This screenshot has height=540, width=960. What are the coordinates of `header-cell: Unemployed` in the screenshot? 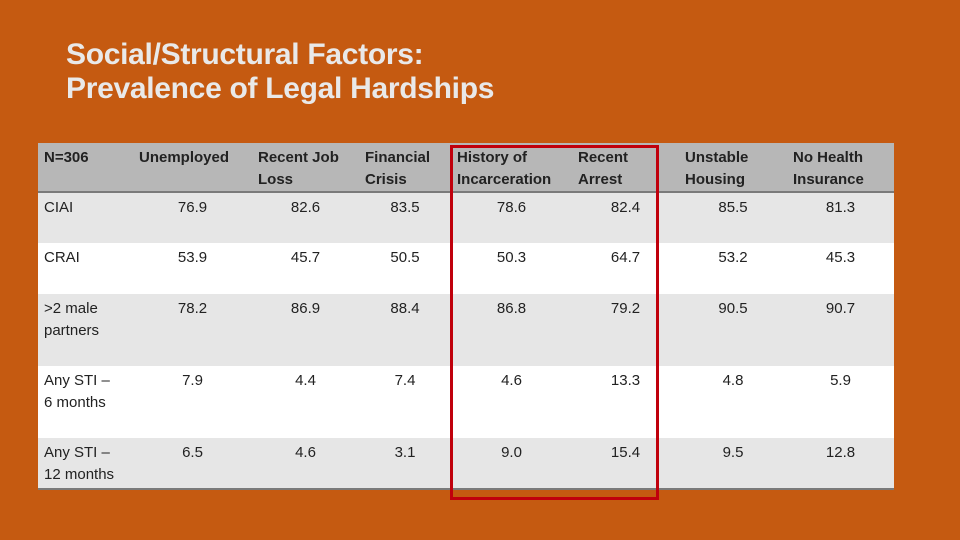 It's located at (192, 168).